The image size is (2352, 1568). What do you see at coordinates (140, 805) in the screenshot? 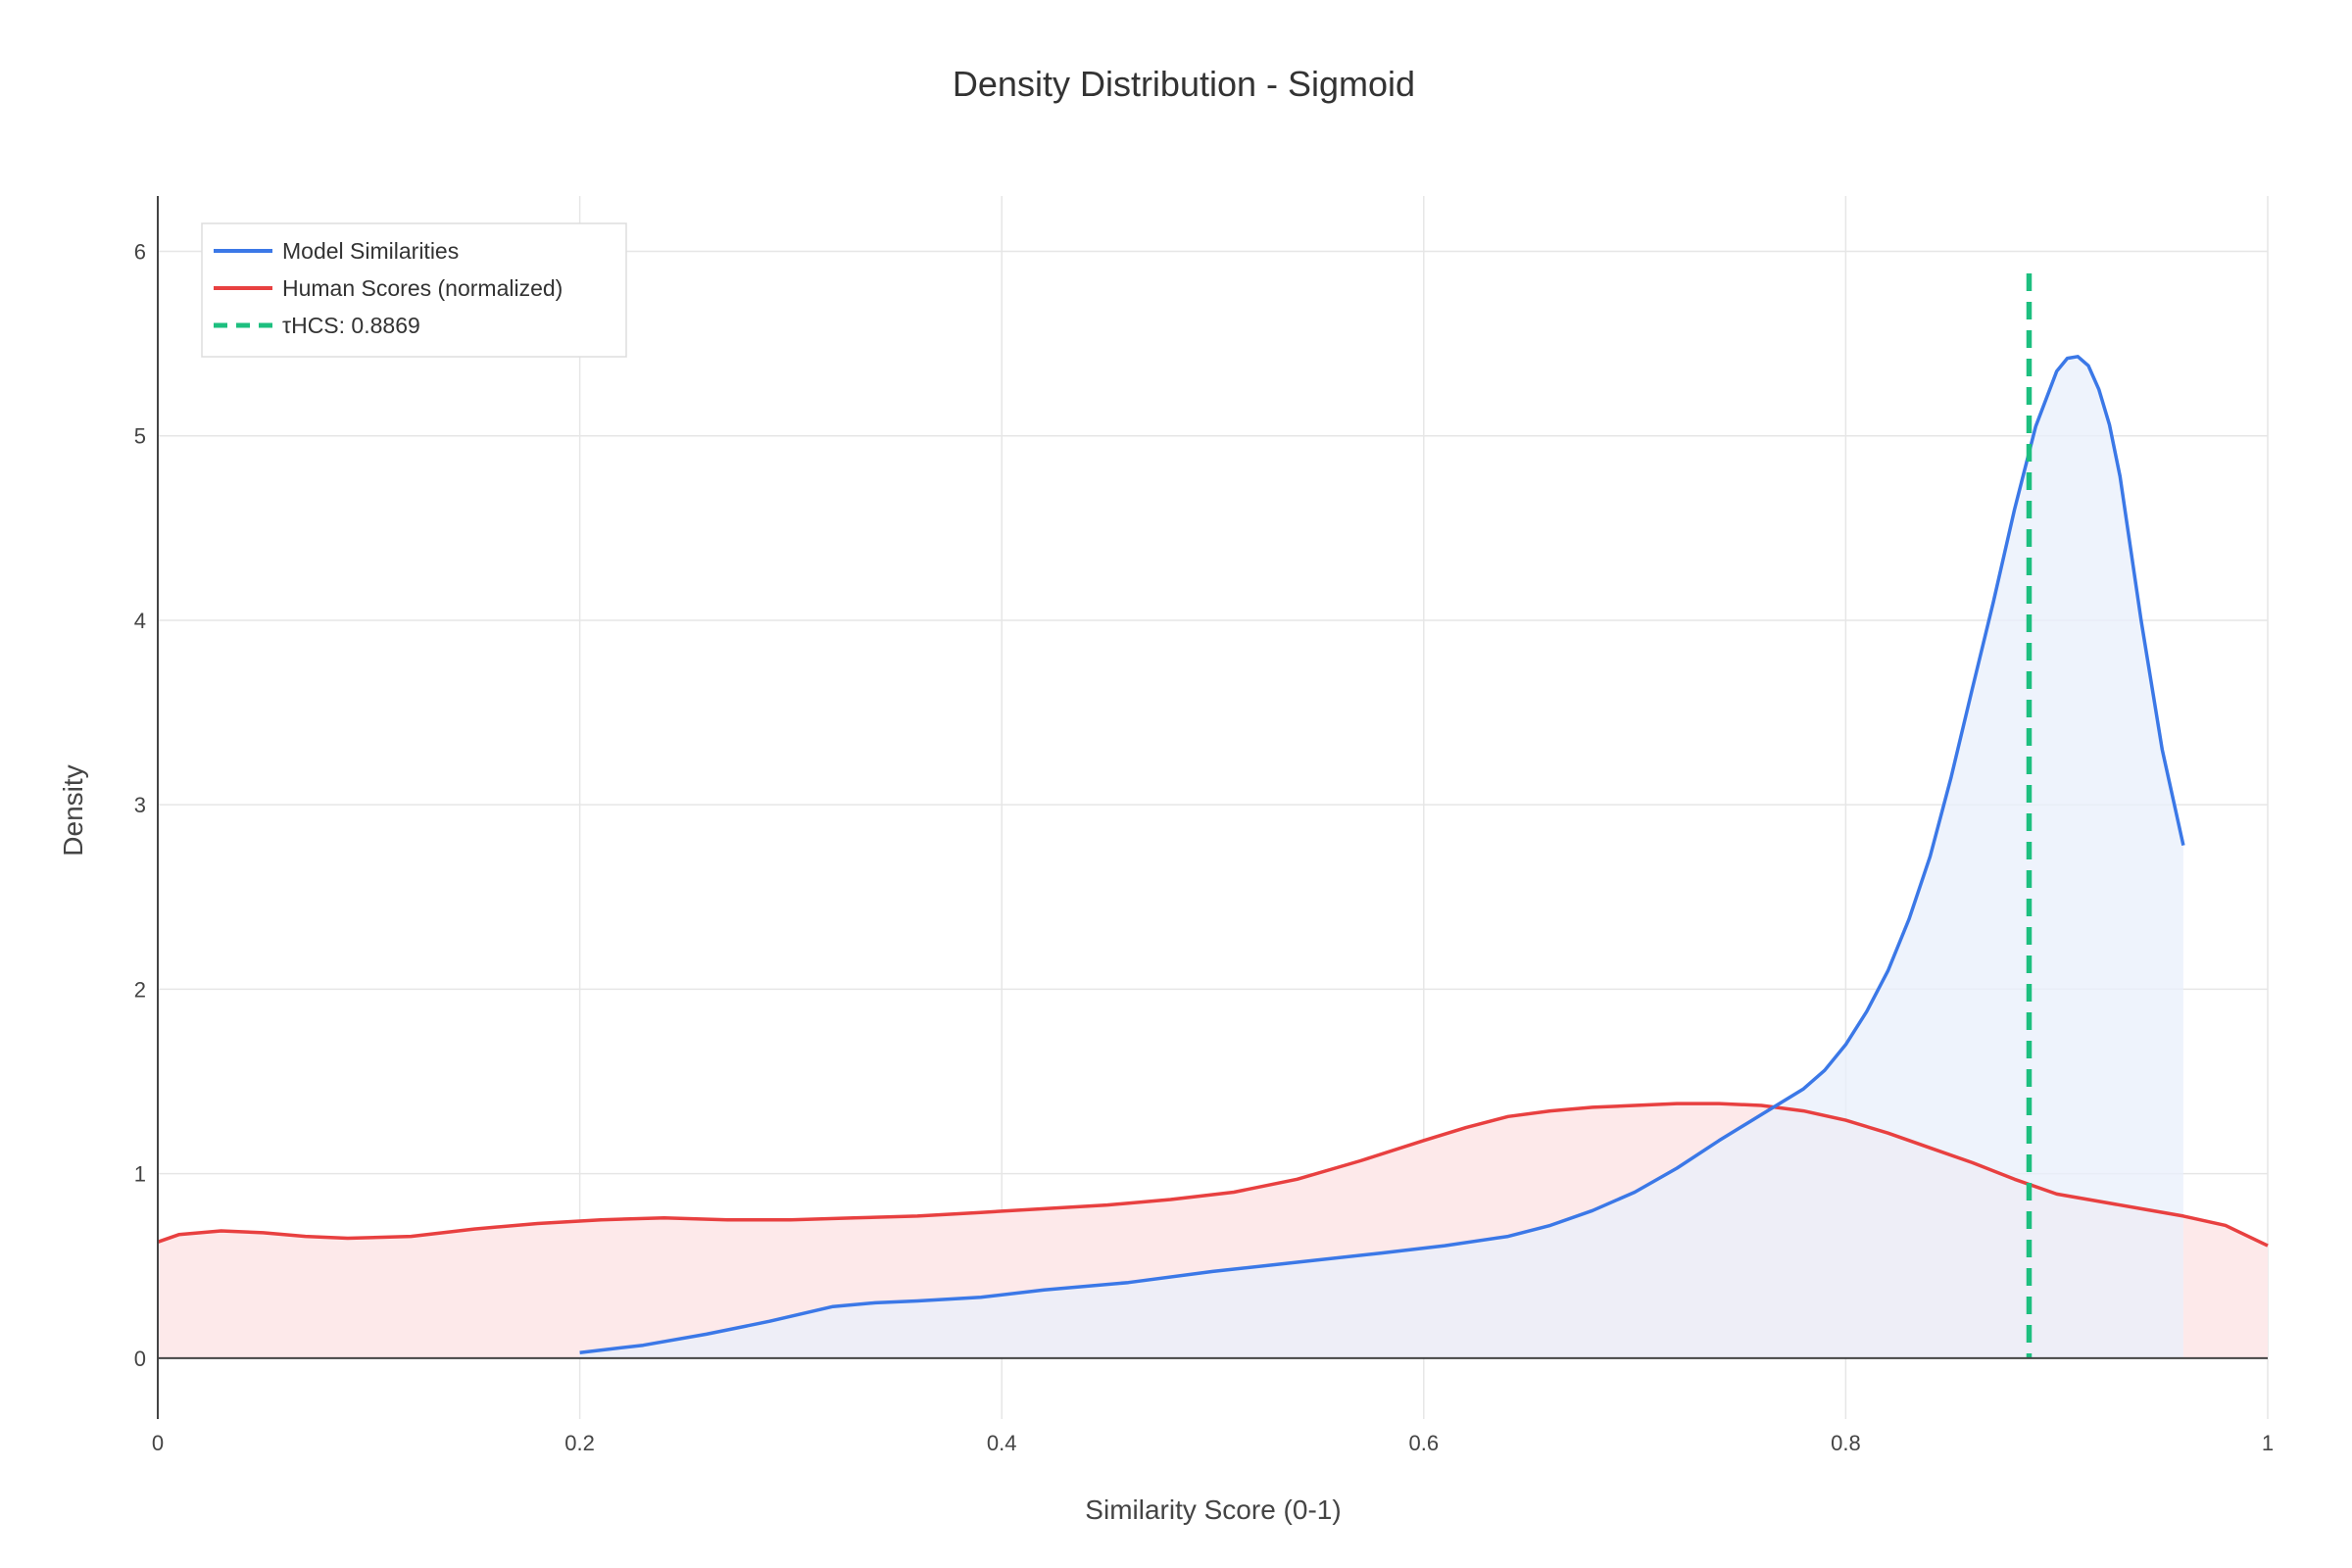
I see `y-tick-label: 3` at bounding box center [140, 805].